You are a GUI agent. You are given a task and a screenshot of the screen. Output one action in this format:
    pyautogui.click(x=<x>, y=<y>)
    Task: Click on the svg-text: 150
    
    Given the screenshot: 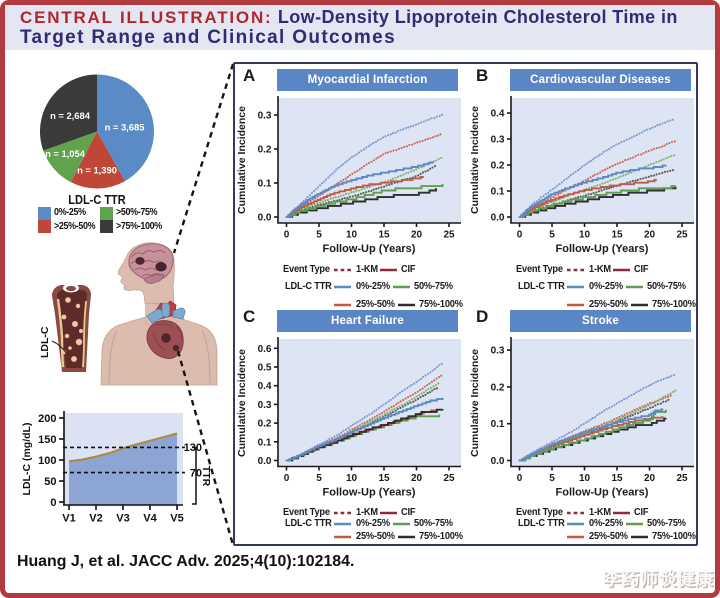 What is the action you would take?
    pyautogui.click(x=47, y=440)
    